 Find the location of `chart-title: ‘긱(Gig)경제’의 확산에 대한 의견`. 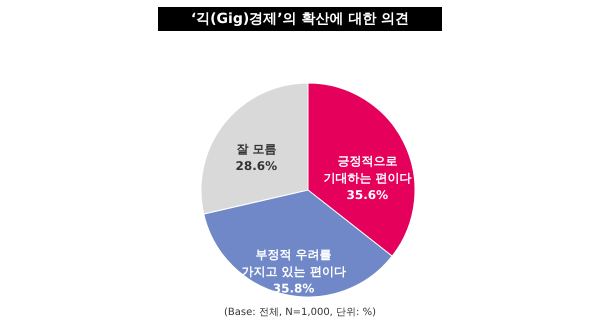

chart-title: ‘긱(Gig)경제’의 확산에 대한 의견 is located at coordinates (300, 19).